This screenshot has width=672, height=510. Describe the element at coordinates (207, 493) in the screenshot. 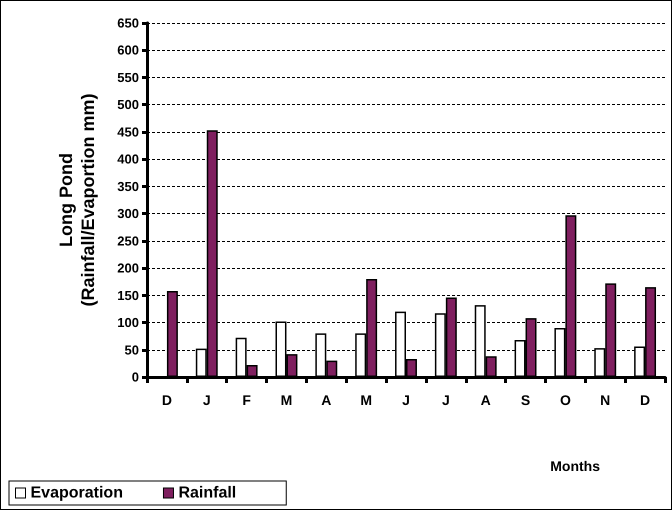

I see `legend-label: Rainfall` at that location.